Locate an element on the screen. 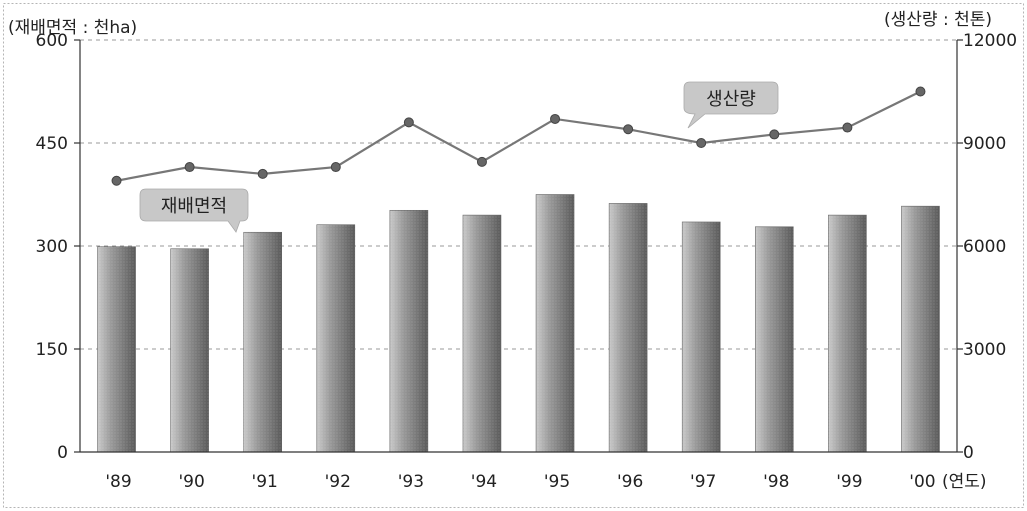 The height and width of the screenshot is (511, 1027). right-tick-label: 0 is located at coordinates (968, 453).